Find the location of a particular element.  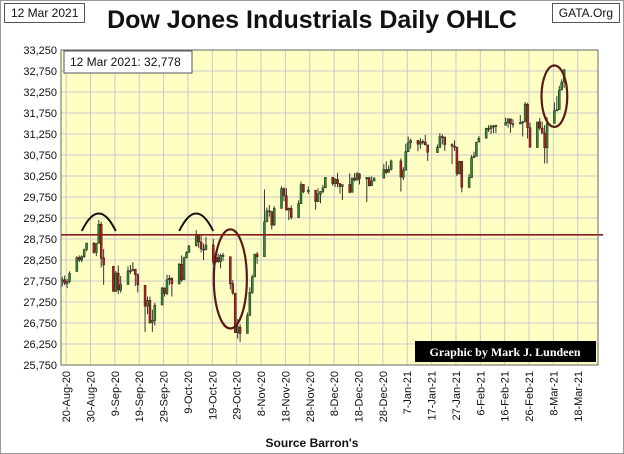

annotation-ellipse is located at coordinates (554, 96).